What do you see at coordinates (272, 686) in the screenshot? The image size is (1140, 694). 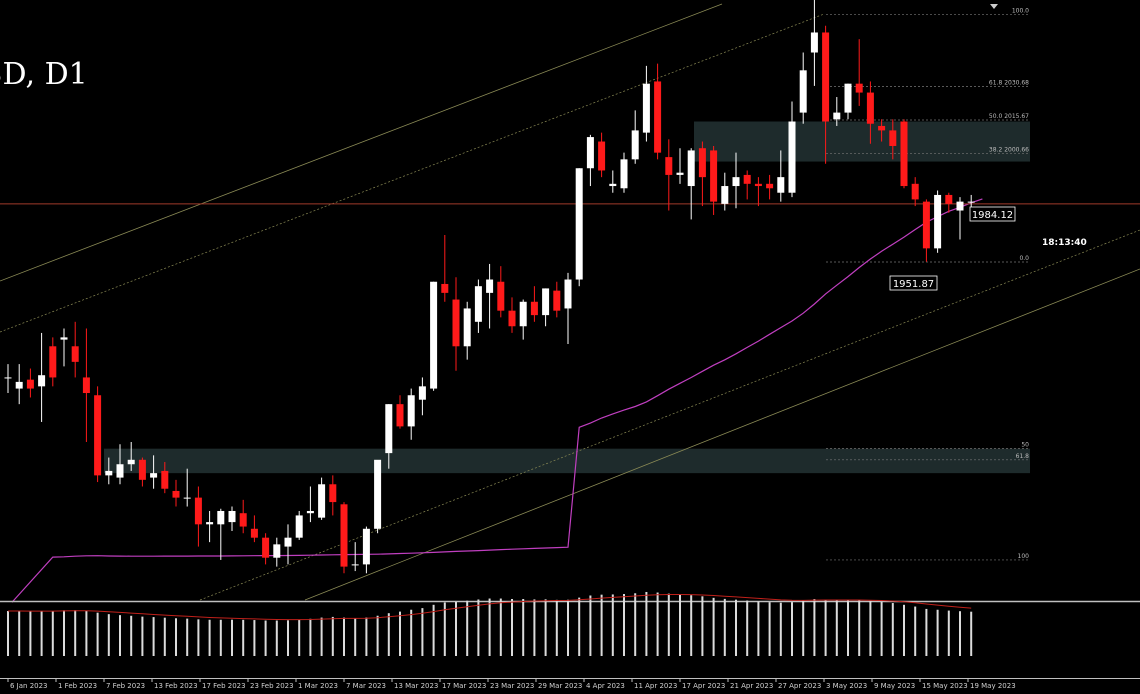 I see `time-tick-label: 23 Feb 2023` at bounding box center [272, 686].